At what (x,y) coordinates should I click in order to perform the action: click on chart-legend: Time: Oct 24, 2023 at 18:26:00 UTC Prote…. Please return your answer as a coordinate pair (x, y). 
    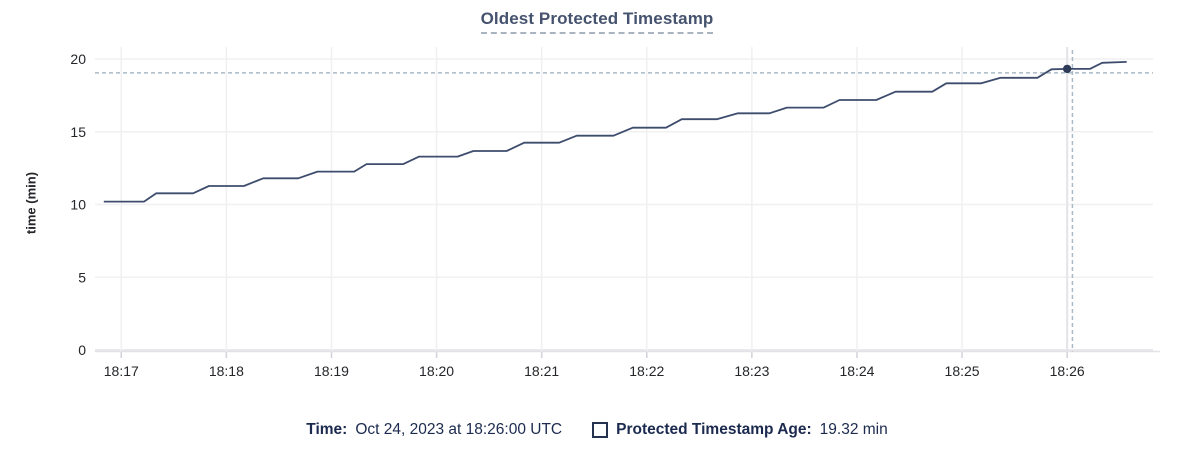
    Looking at the image, I should click on (597, 430).